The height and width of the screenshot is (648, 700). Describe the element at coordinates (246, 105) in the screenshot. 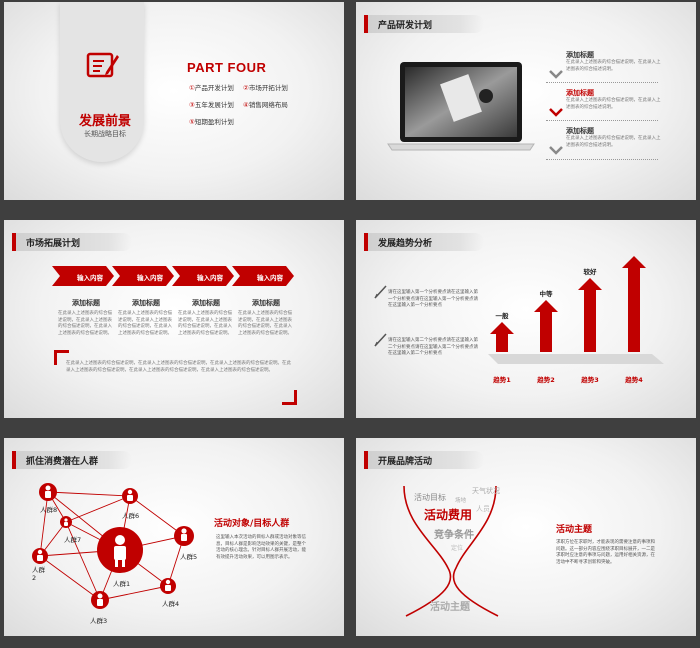

I see `agenda-number: ④` at that location.